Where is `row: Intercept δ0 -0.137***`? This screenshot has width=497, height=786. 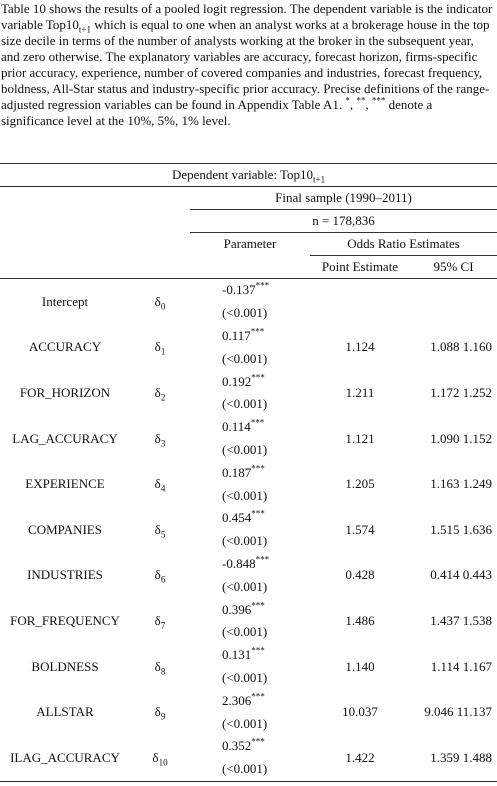 row: Intercept δ0 -0.137*** is located at coordinates (248, 295).